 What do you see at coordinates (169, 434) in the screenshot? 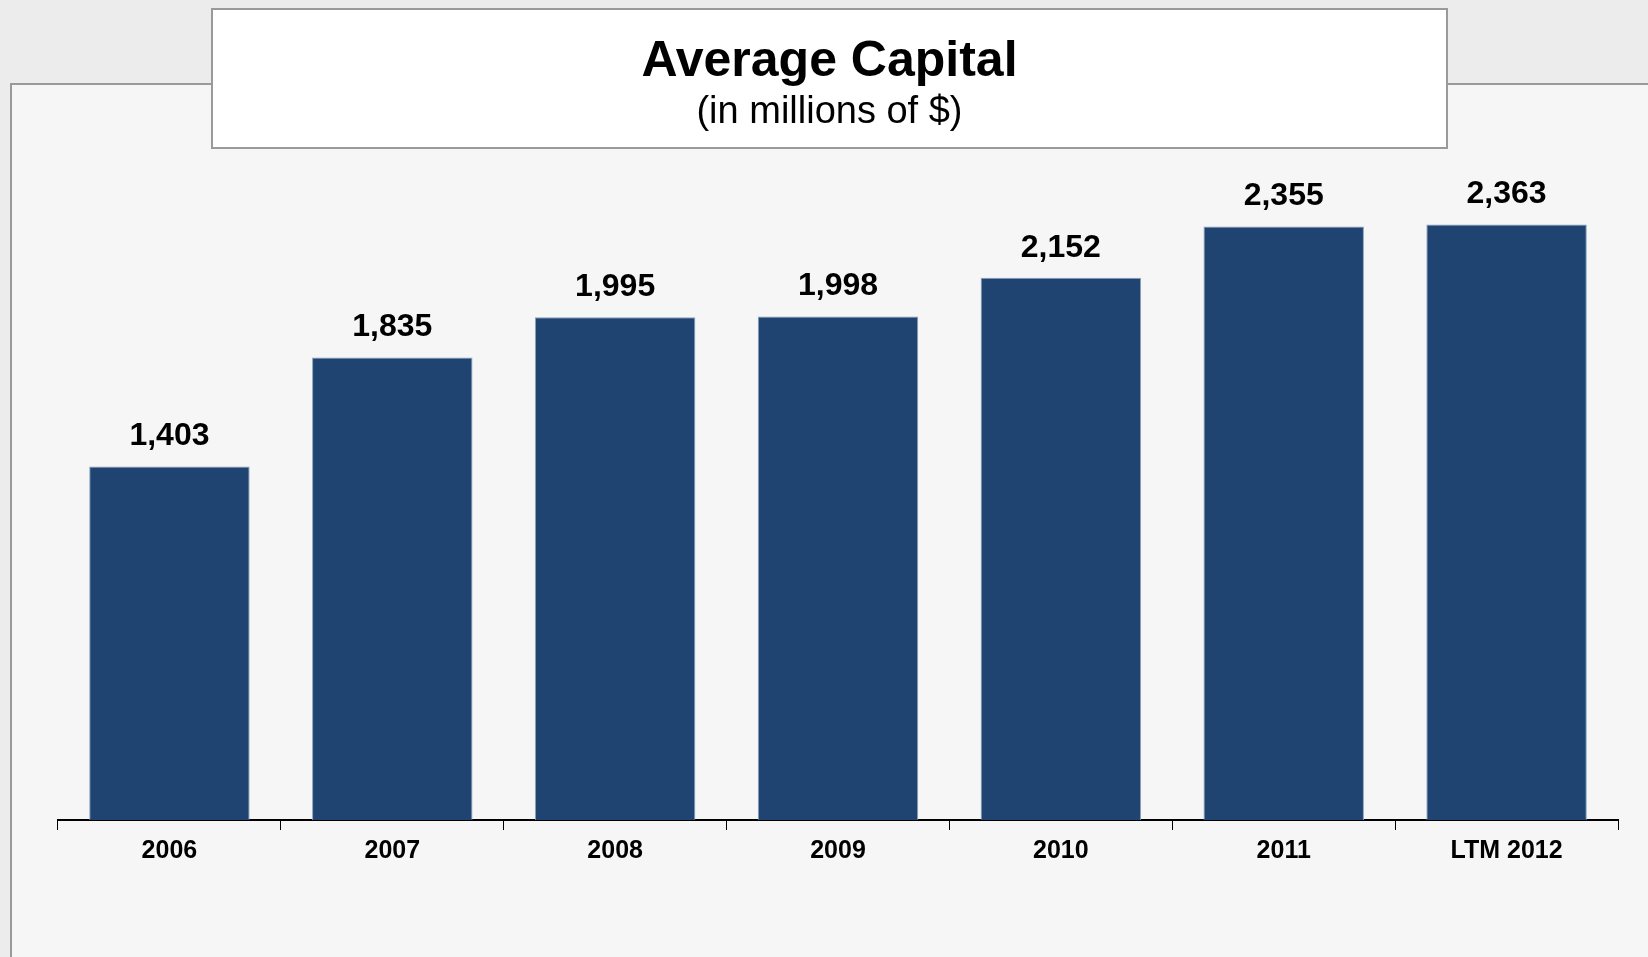
I see `data-label: 1,403` at bounding box center [169, 434].